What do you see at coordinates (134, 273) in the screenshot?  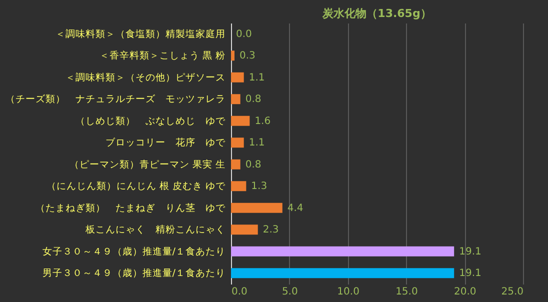 I see `y-tick-label: 男子３０～４９（歳）推進量/１食あたり` at bounding box center [134, 273].